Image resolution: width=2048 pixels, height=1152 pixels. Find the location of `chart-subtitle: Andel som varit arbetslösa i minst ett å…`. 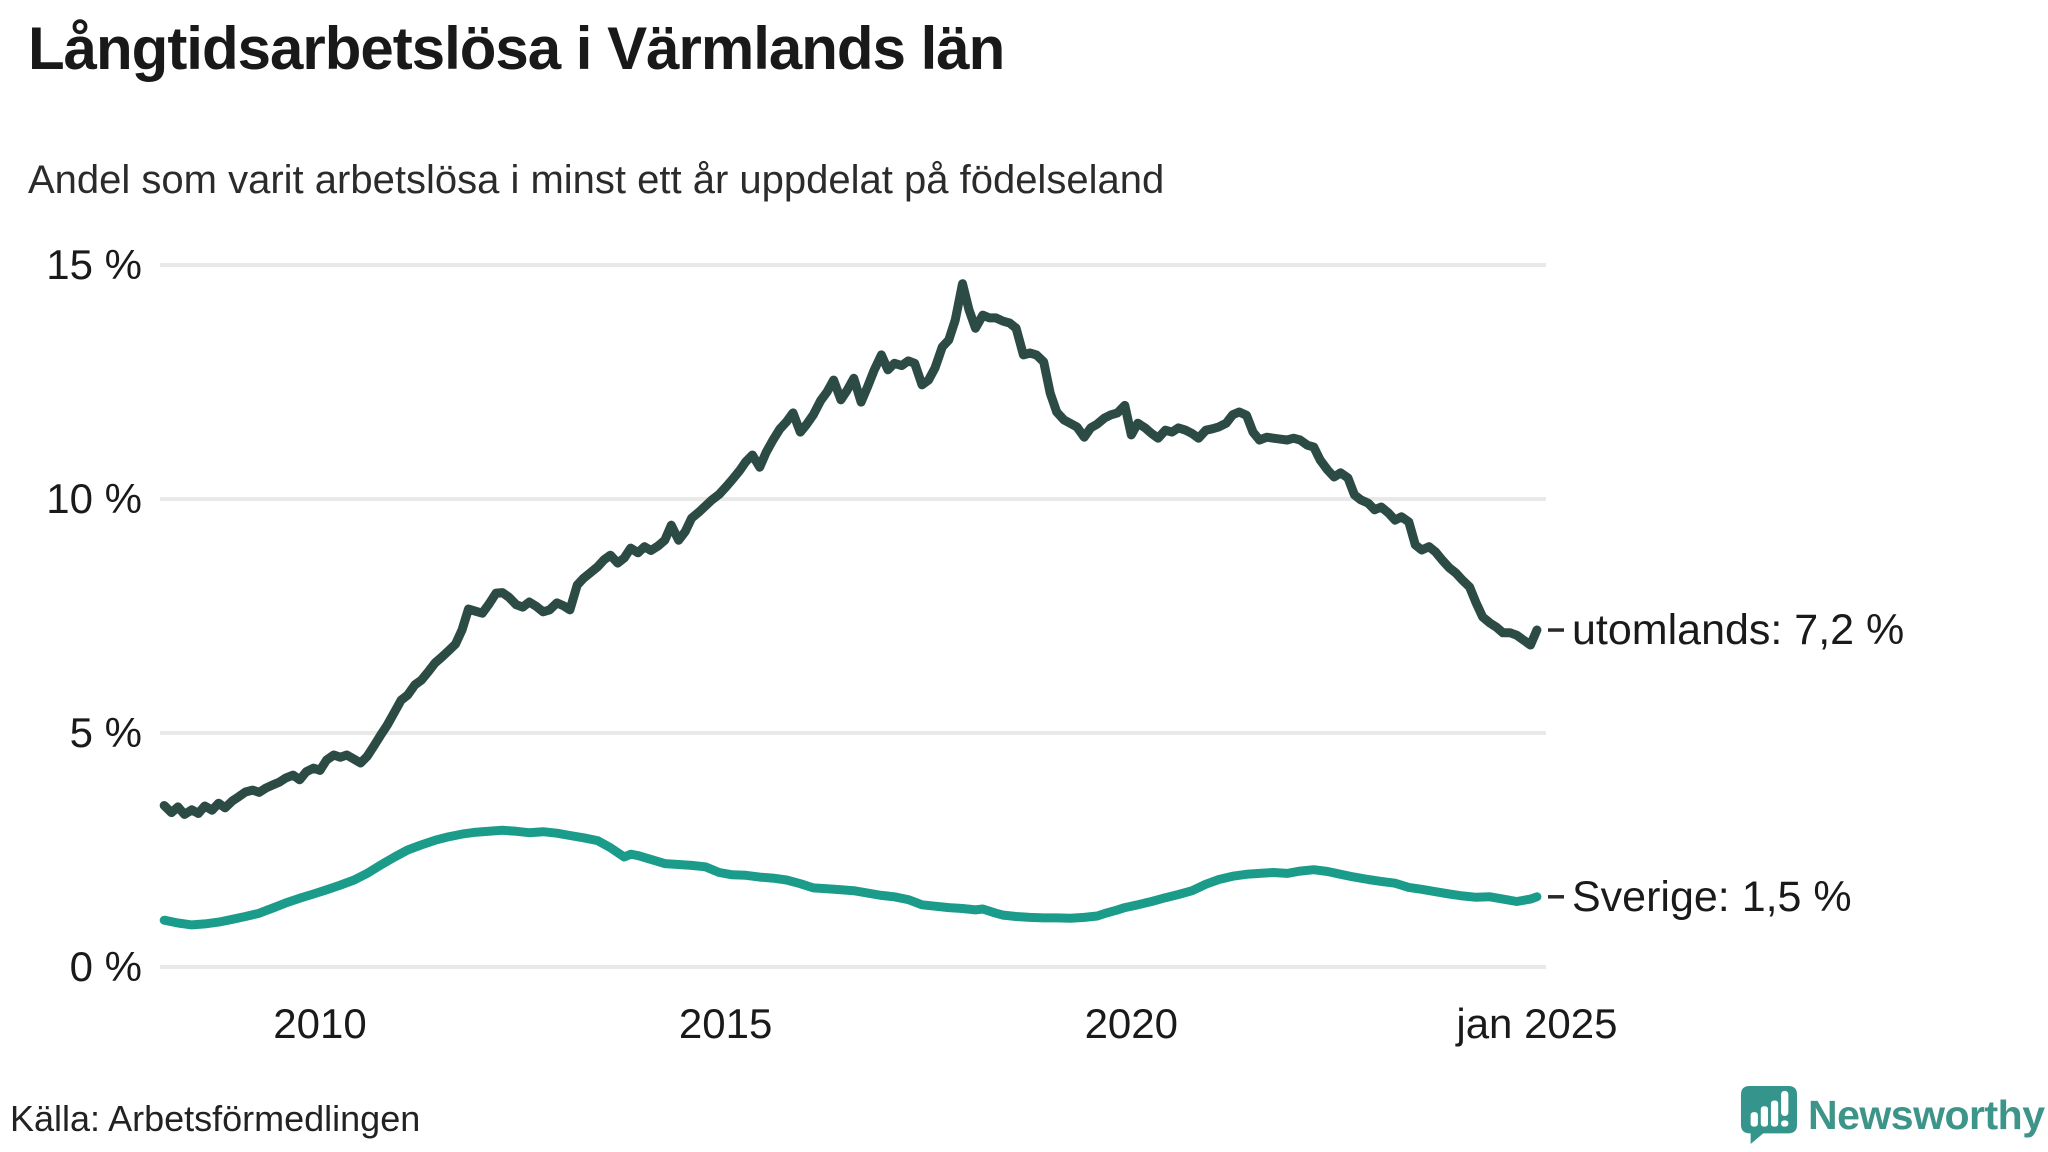

chart-subtitle: Andel som varit arbetslösa i minst ett å… is located at coordinates (596, 180).